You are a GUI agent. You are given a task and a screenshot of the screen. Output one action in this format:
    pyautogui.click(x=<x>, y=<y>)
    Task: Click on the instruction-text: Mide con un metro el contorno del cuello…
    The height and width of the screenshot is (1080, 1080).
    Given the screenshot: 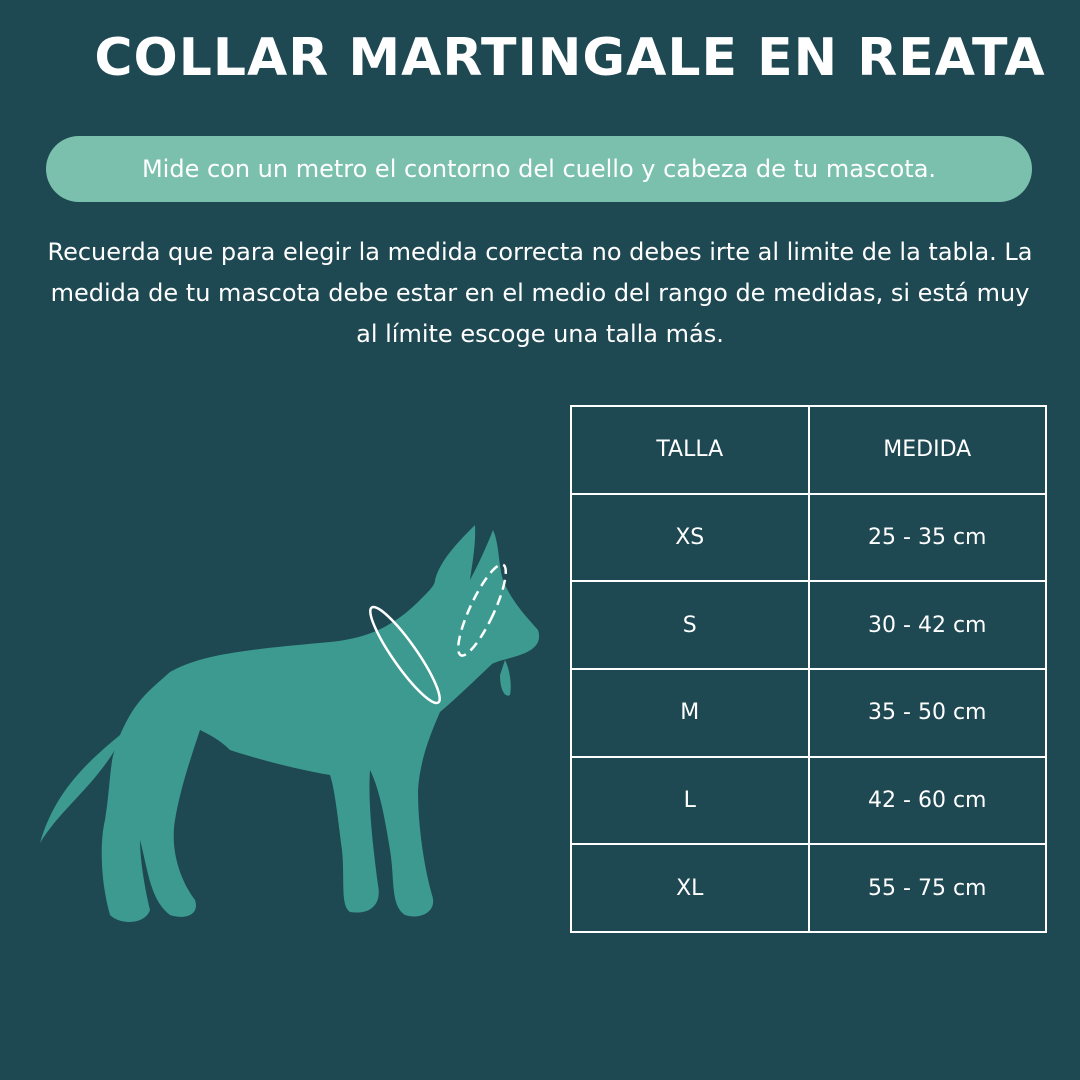 What is the action you would take?
    pyautogui.click(x=539, y=169)
    